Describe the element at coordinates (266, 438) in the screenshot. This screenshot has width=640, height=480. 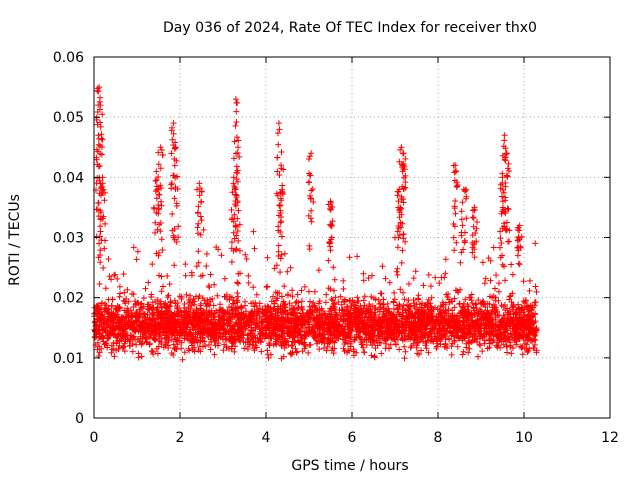
I see `x-tick-label: 4` at that location.